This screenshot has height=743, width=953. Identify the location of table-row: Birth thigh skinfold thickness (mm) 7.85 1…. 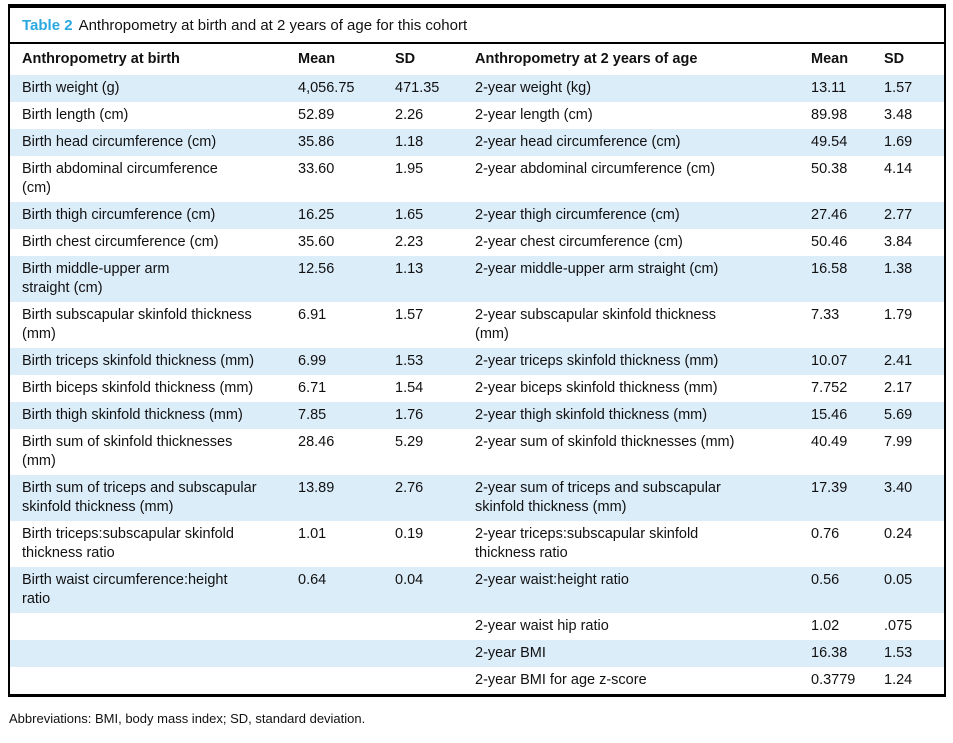
(477, 415).